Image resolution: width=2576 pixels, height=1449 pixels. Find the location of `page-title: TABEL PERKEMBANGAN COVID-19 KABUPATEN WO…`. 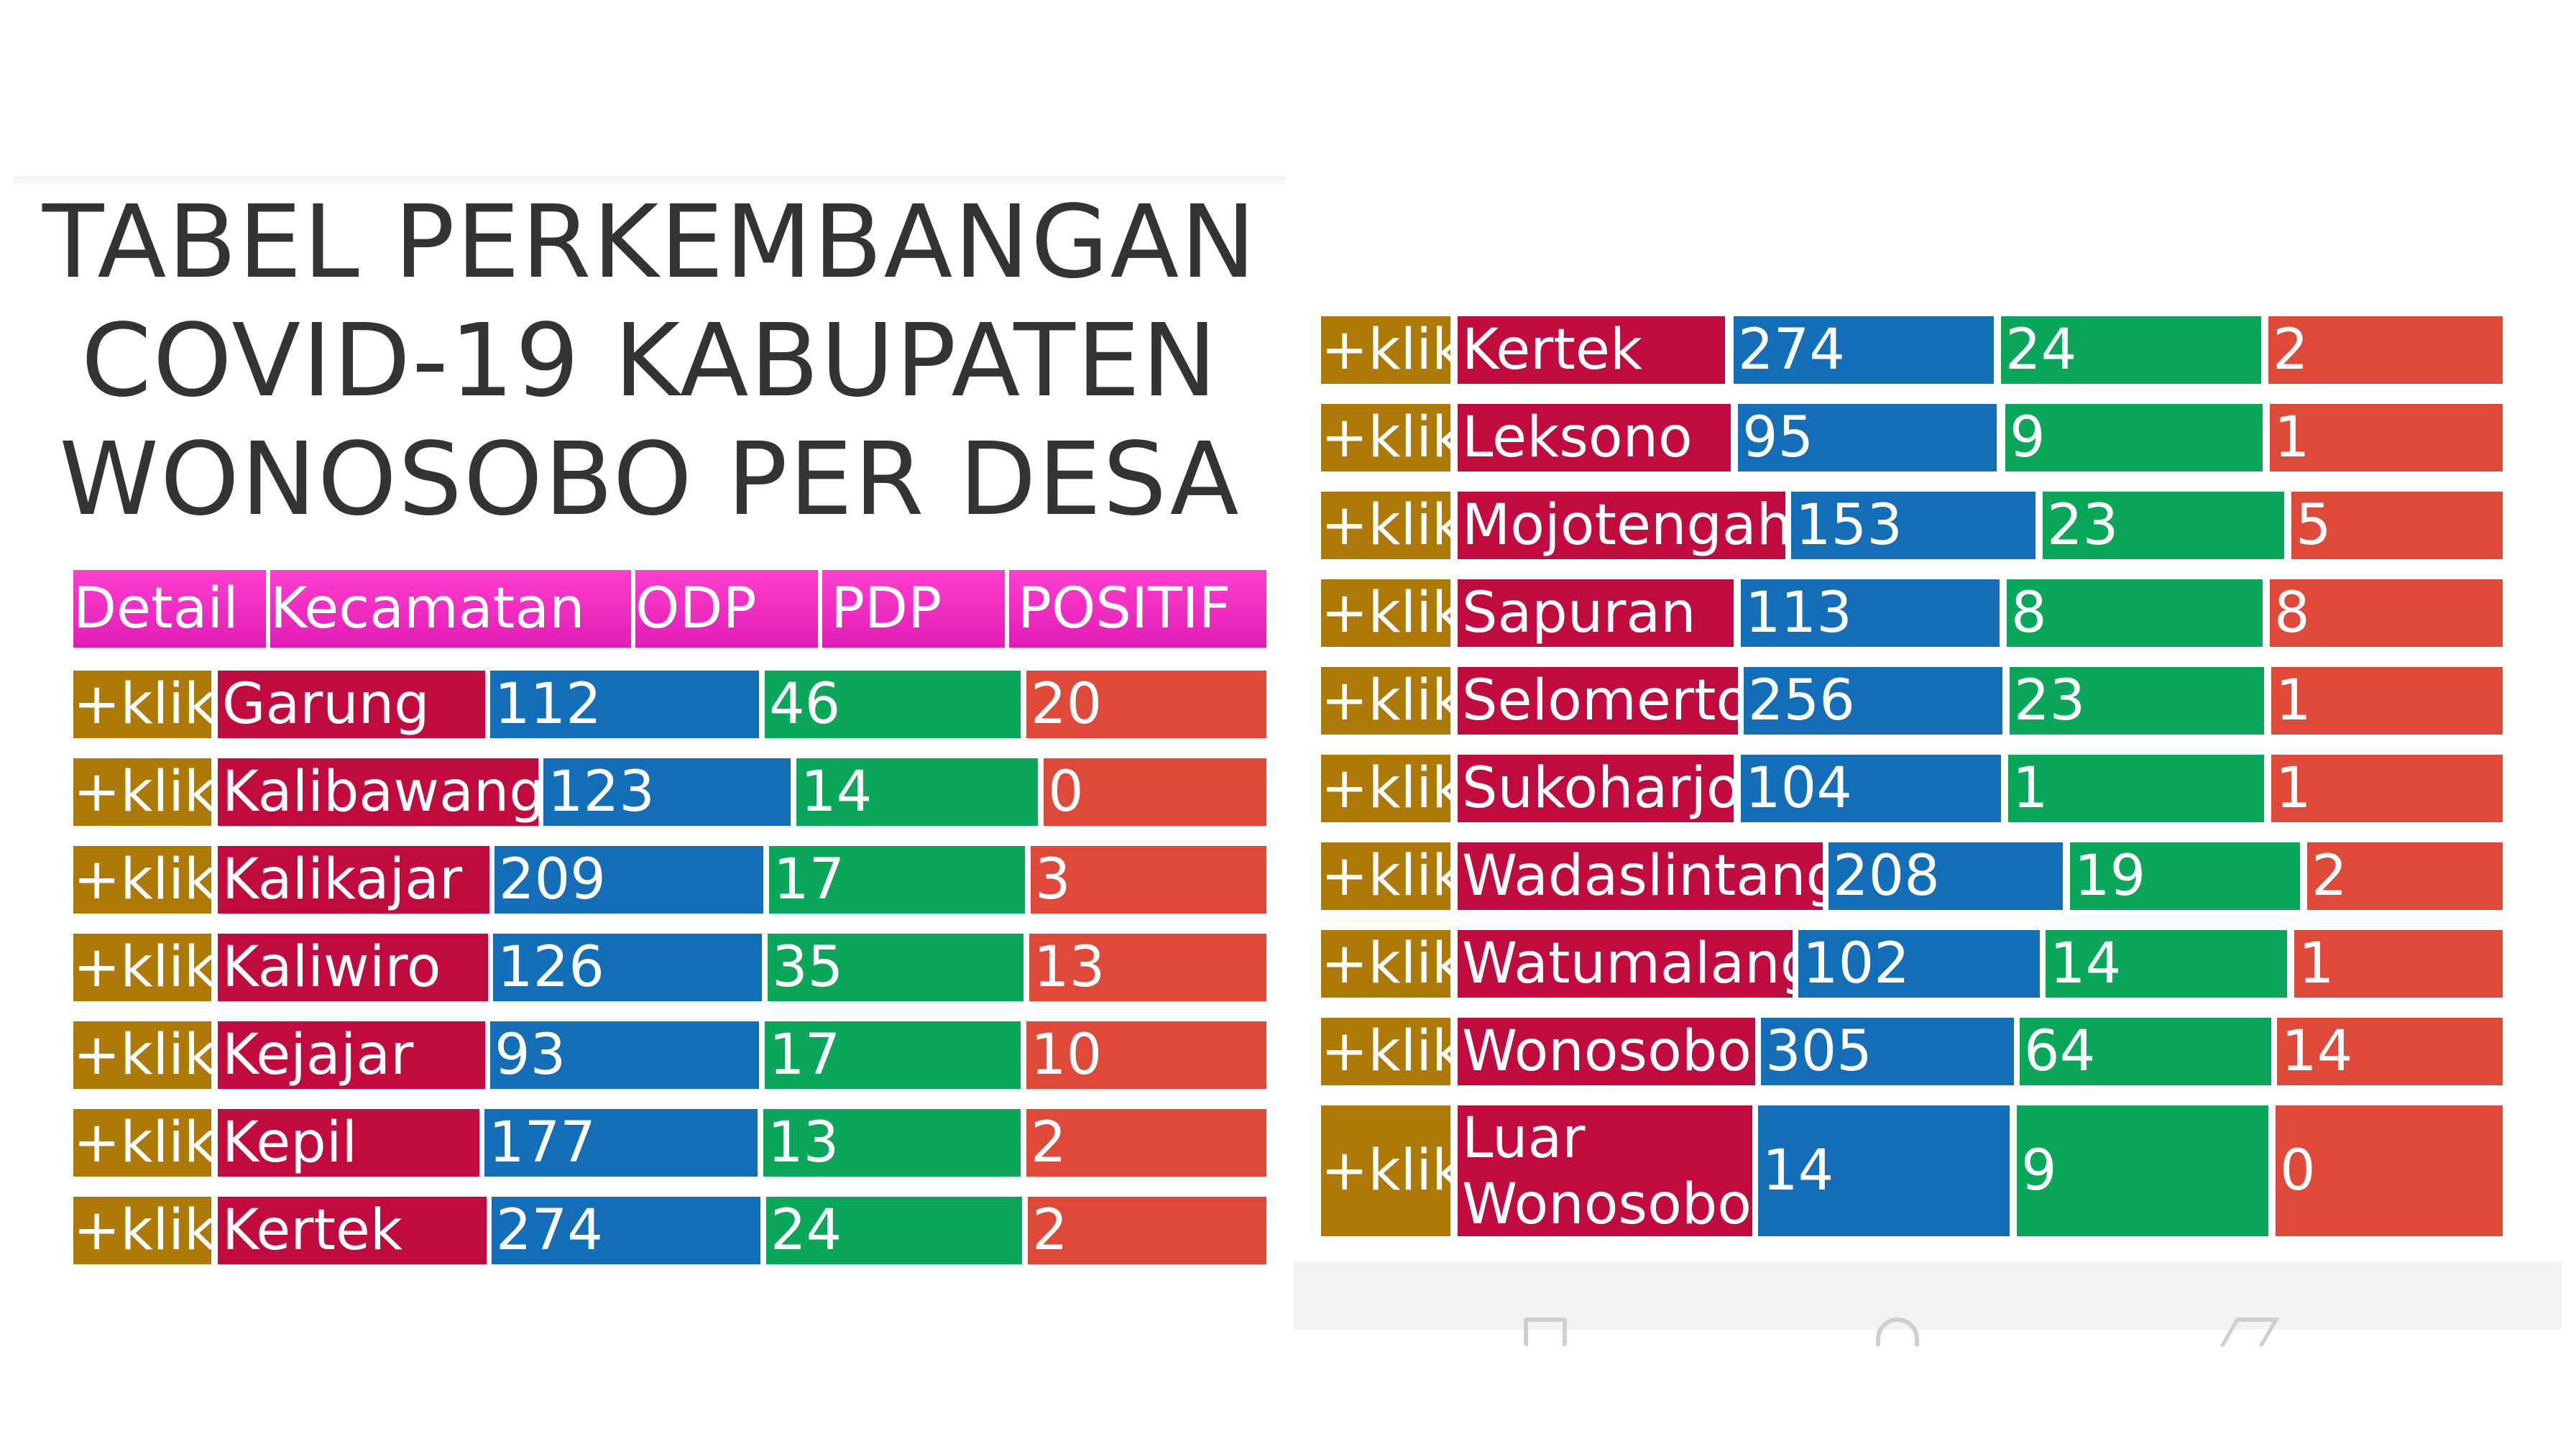

page-title: TABEL PERKEMBANGAN COVID-19 KABUPATEN WO… is located at coordinates (650, 357).